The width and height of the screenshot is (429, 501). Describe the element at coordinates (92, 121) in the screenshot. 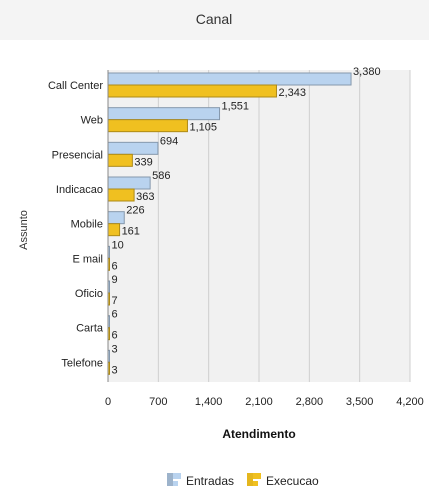

I see `category-label: Web` at that location.